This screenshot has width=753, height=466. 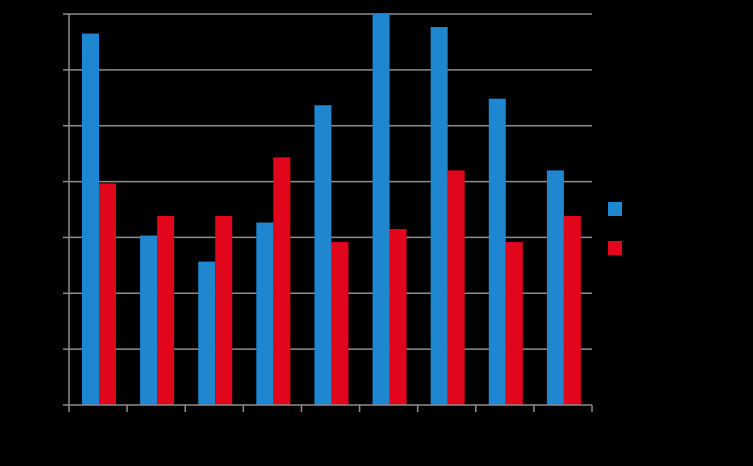 What do you see at coordinates (615, 209) in the screenshot?
I see `legend-swatch-series1` at bounding box center [615, 209].